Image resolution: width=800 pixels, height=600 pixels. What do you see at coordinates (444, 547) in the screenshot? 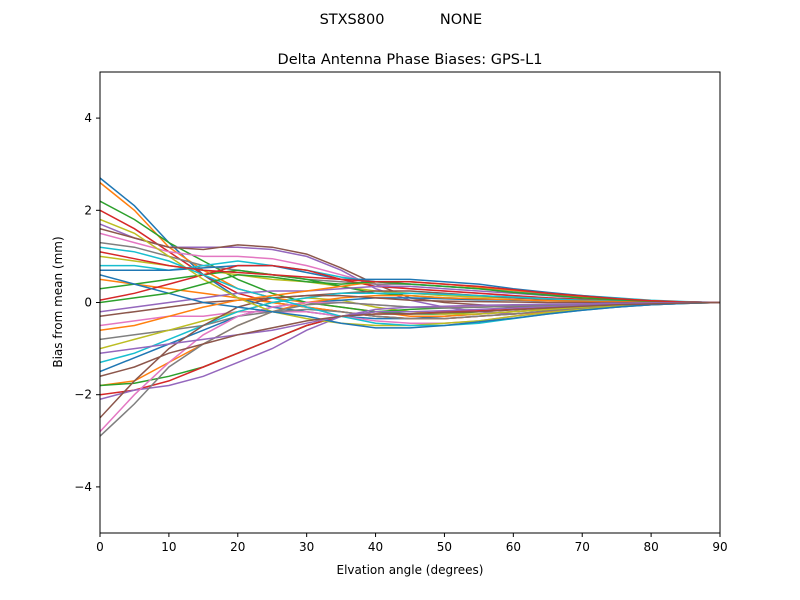
I see `x-tick-label: 50` at bounding box center [444, 547].